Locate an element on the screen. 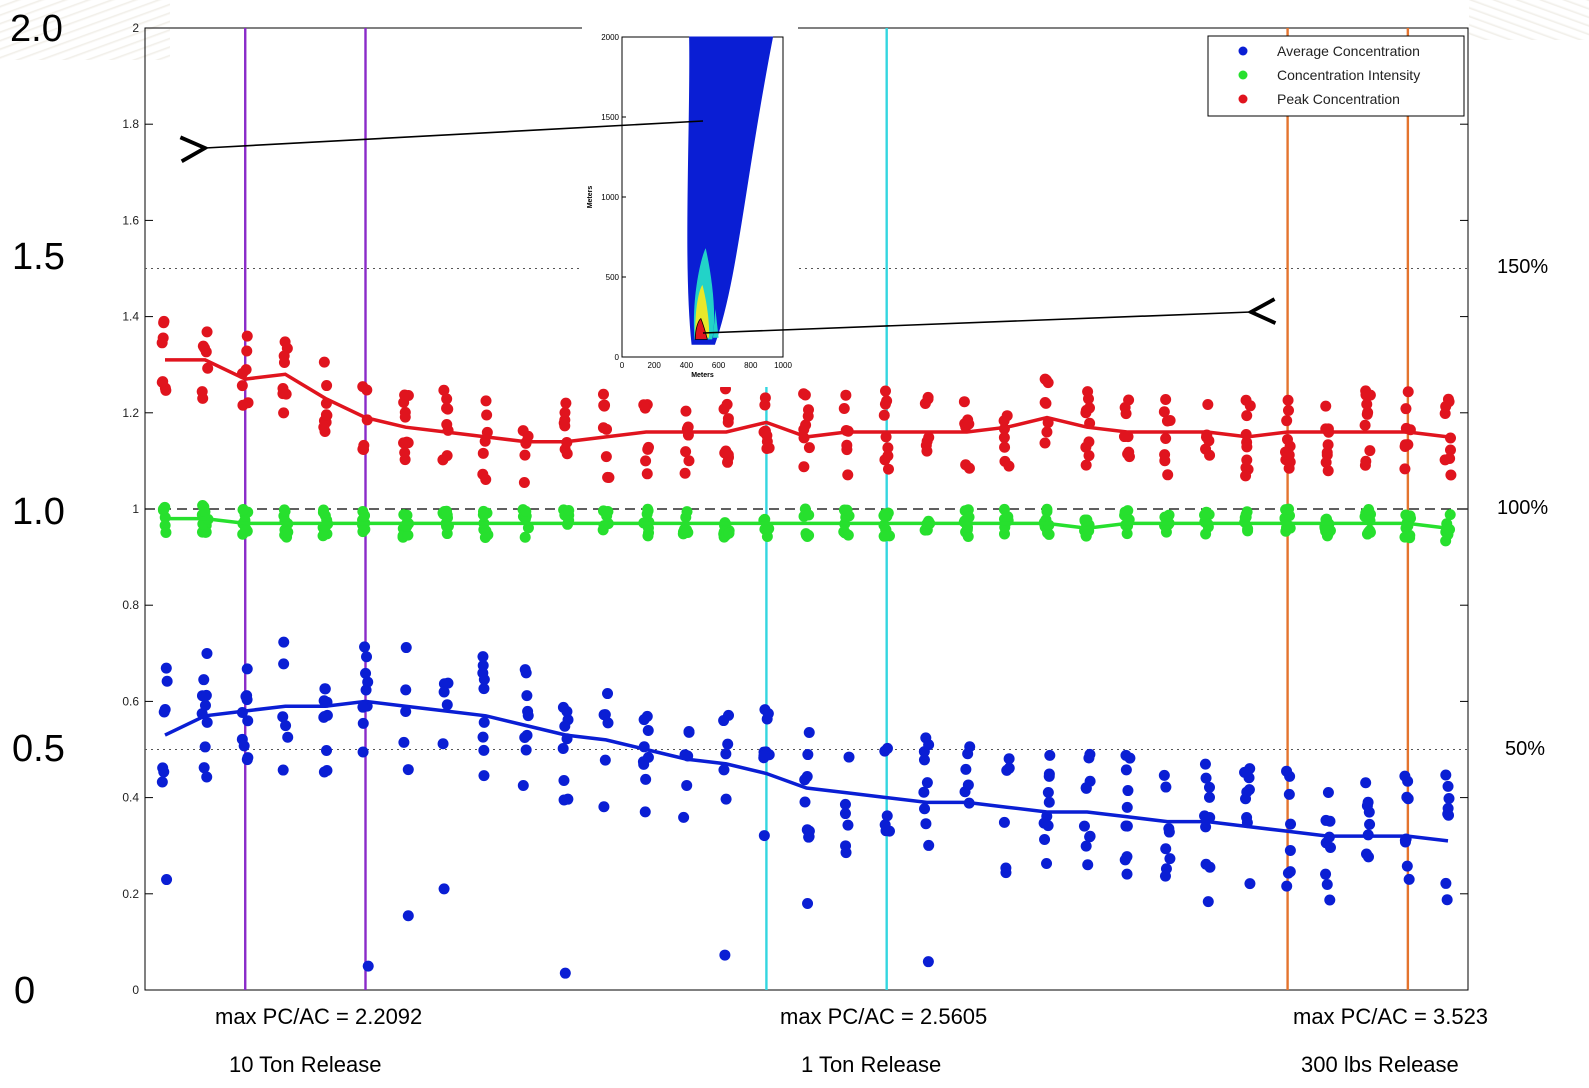  annotation-arrow is located at coordinates (976, 323).